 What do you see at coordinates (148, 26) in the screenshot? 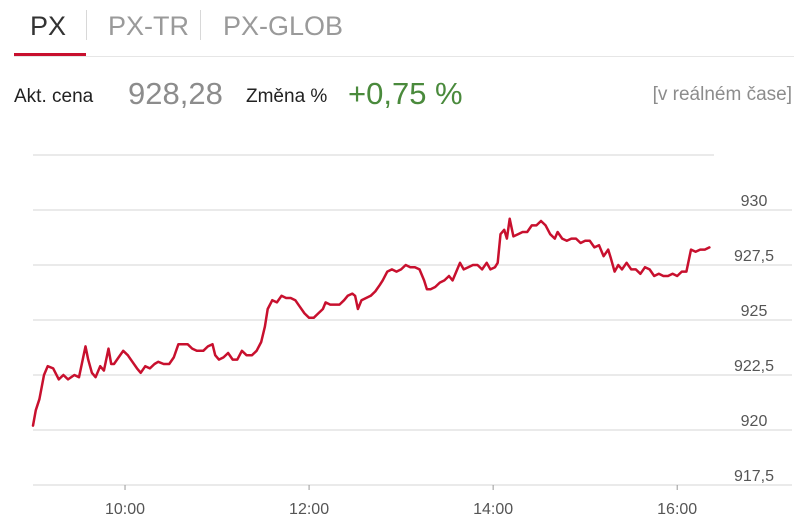
I see `tab-px-tr: PX-TR` at bounding box center [148, 26].